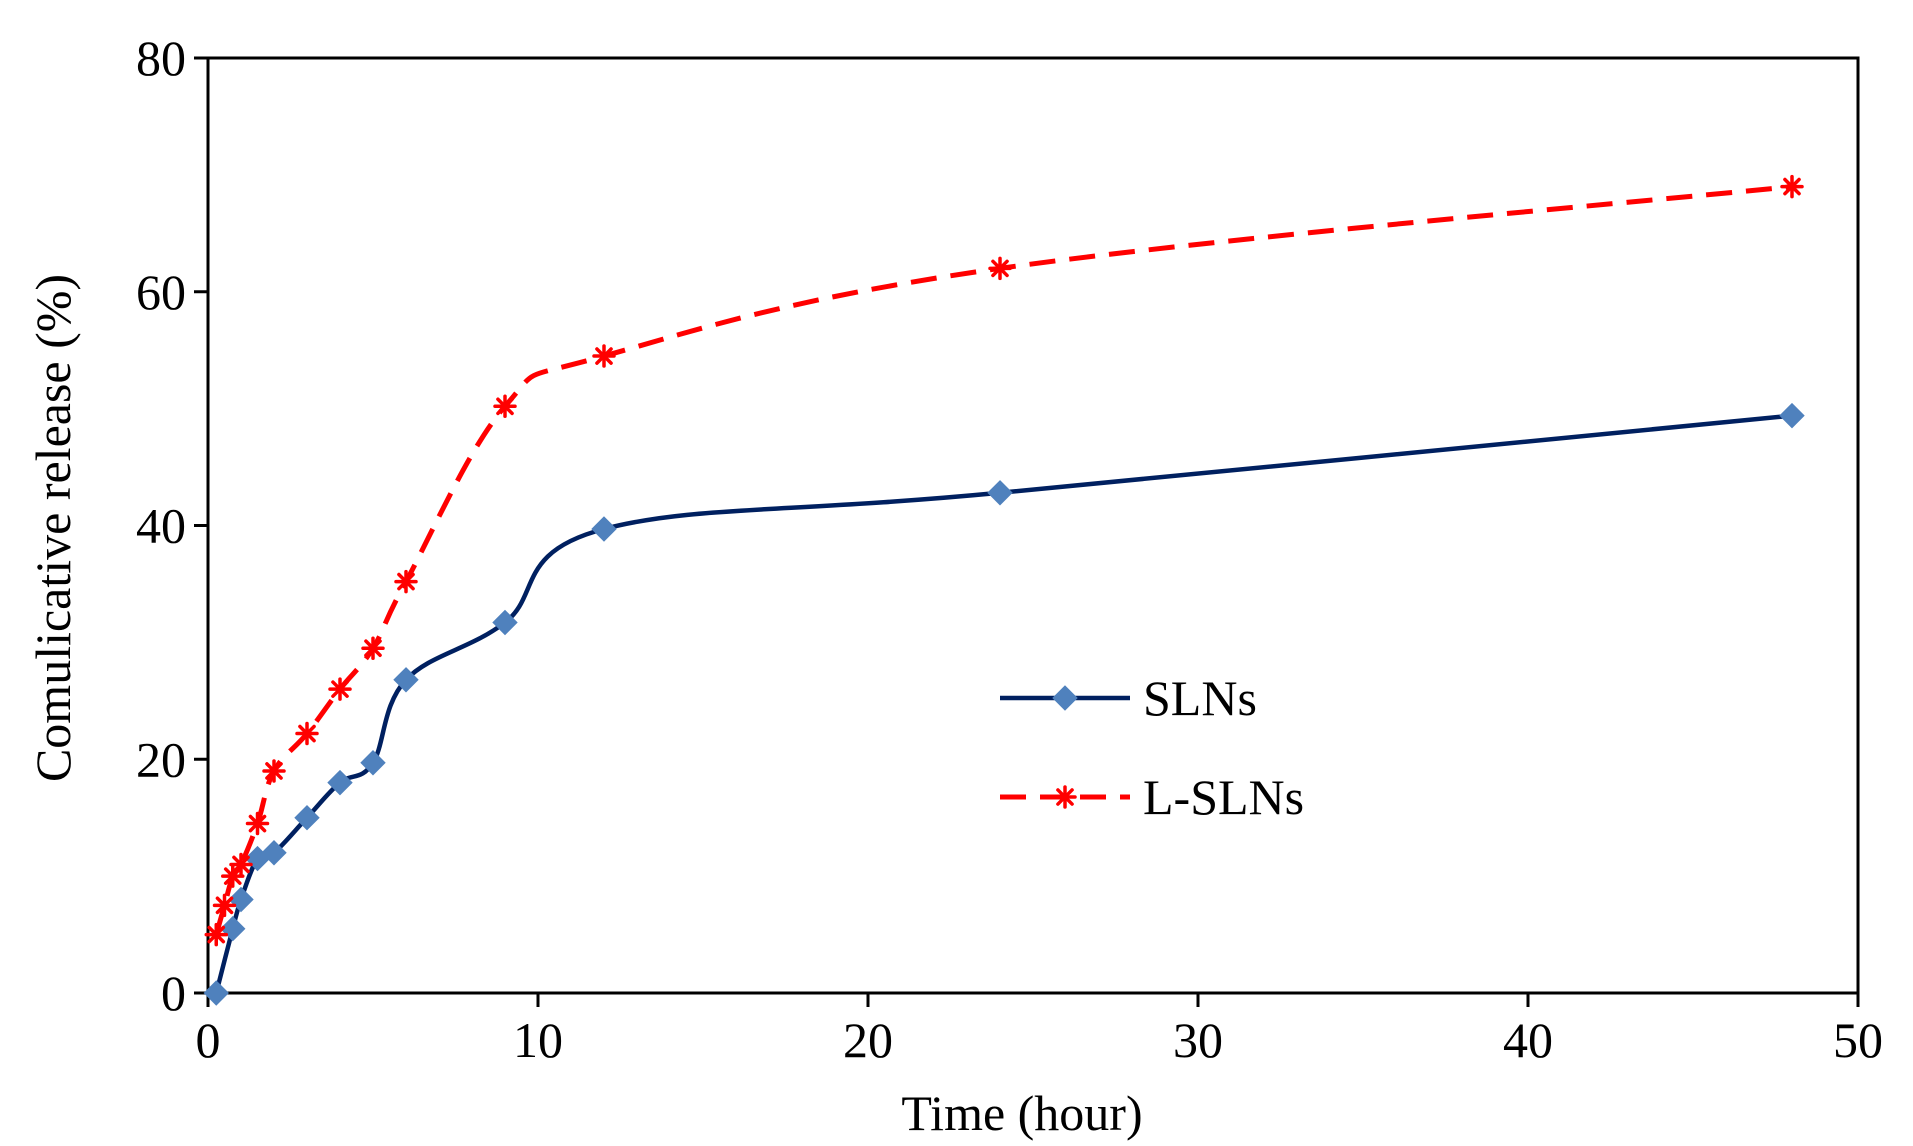  I want to click on y-tick-label: 80, so click(161, 58).